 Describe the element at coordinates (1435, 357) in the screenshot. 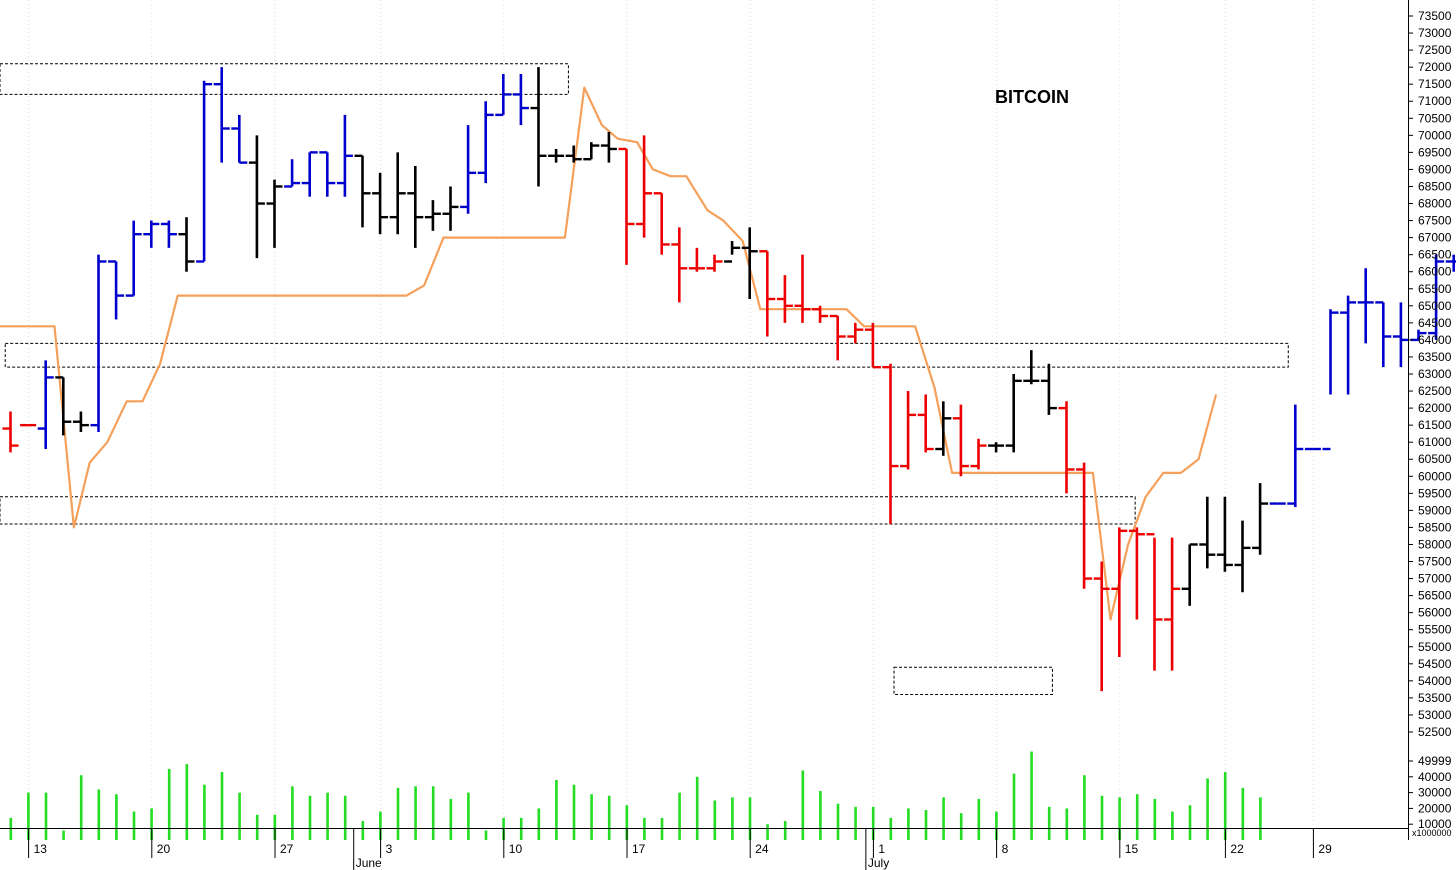

I see `price-tick-label: 63500` at that location.